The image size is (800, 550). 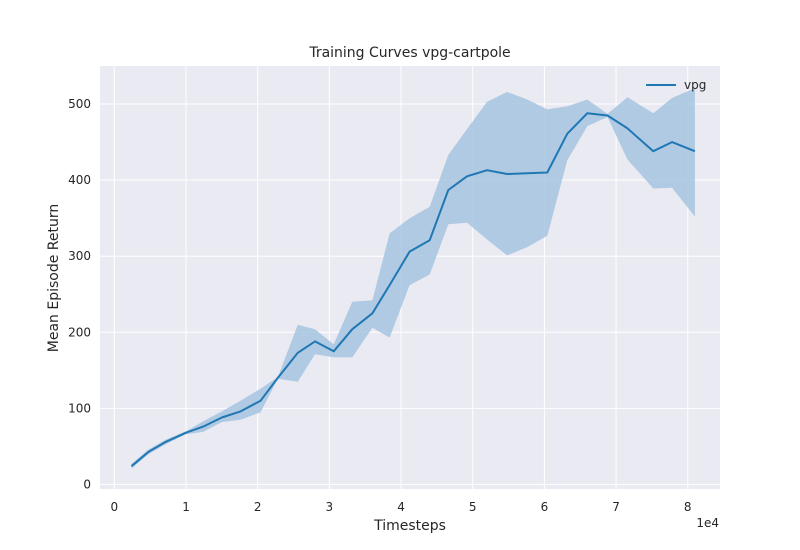 What do you see at coordinates (707, 523) in the screenshot?
I see `x-axis-offset-label: 1e4` at bounding box center [707, 523].